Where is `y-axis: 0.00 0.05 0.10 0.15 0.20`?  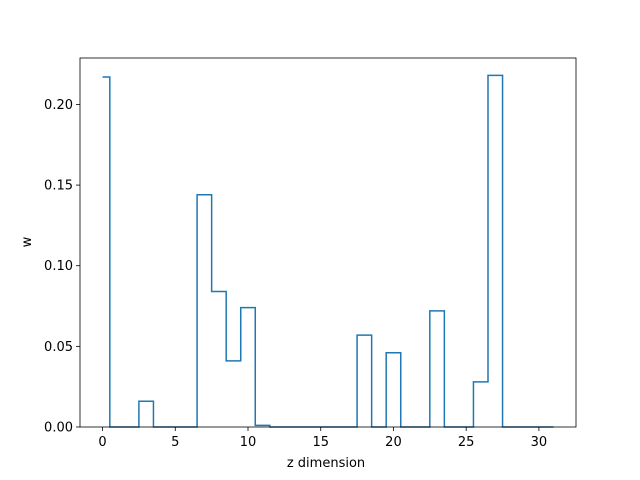
y-axis: 0.00 0.05 0.10 0.15 0.20 is located at coordinates (62, 267).